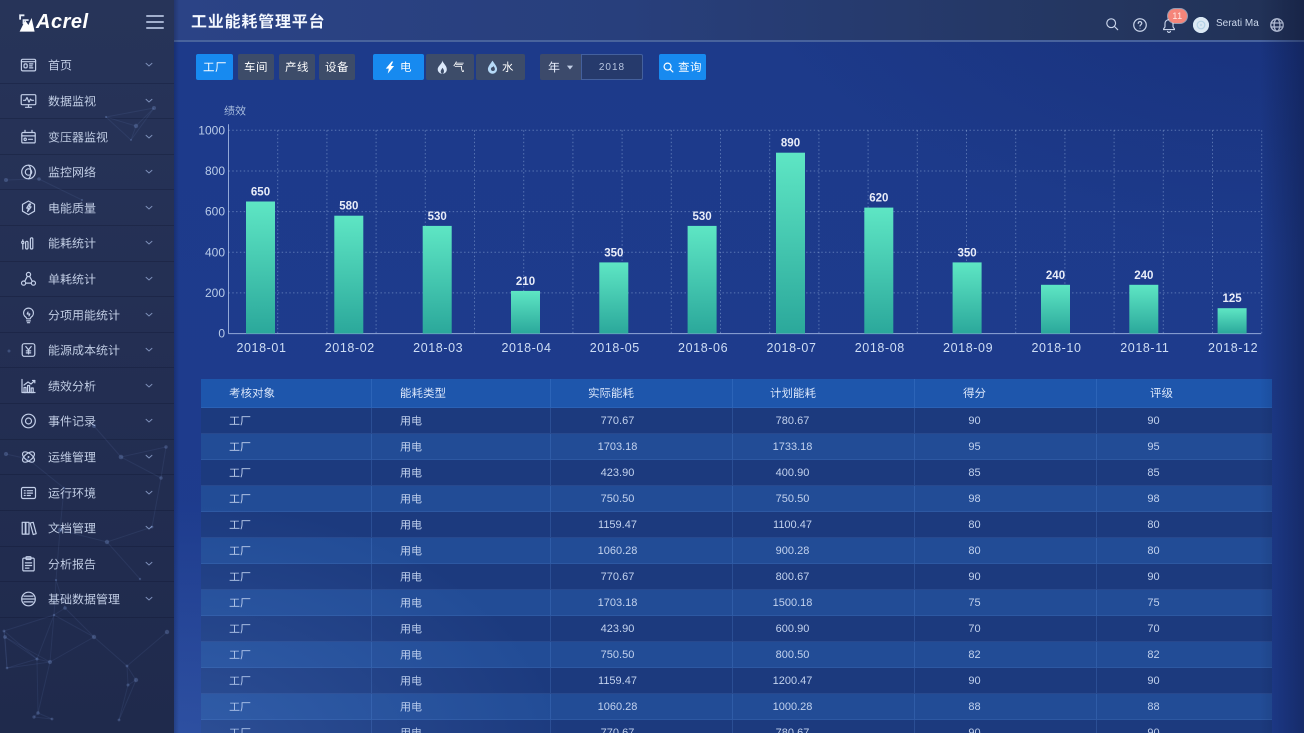 This screenshot has width=1304, height=733. What do you see at coordinates (880, 348) in the screenshot?
I see `svg-text: 2018-08` at bounding box center [880, 348].